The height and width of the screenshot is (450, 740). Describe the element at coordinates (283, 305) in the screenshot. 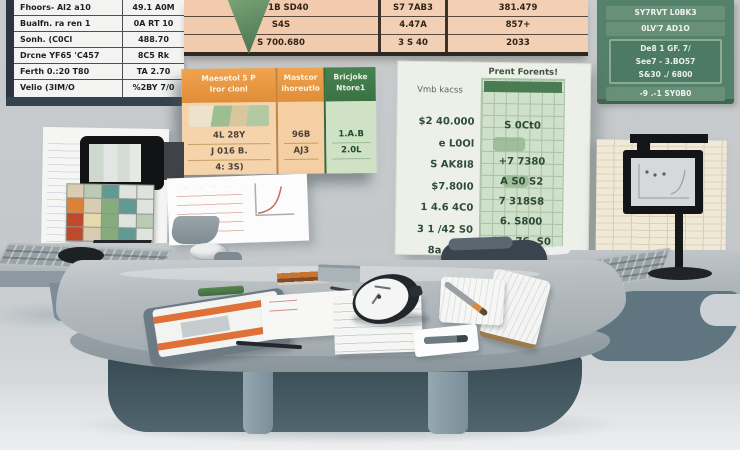

I see `handwriting` at that location.